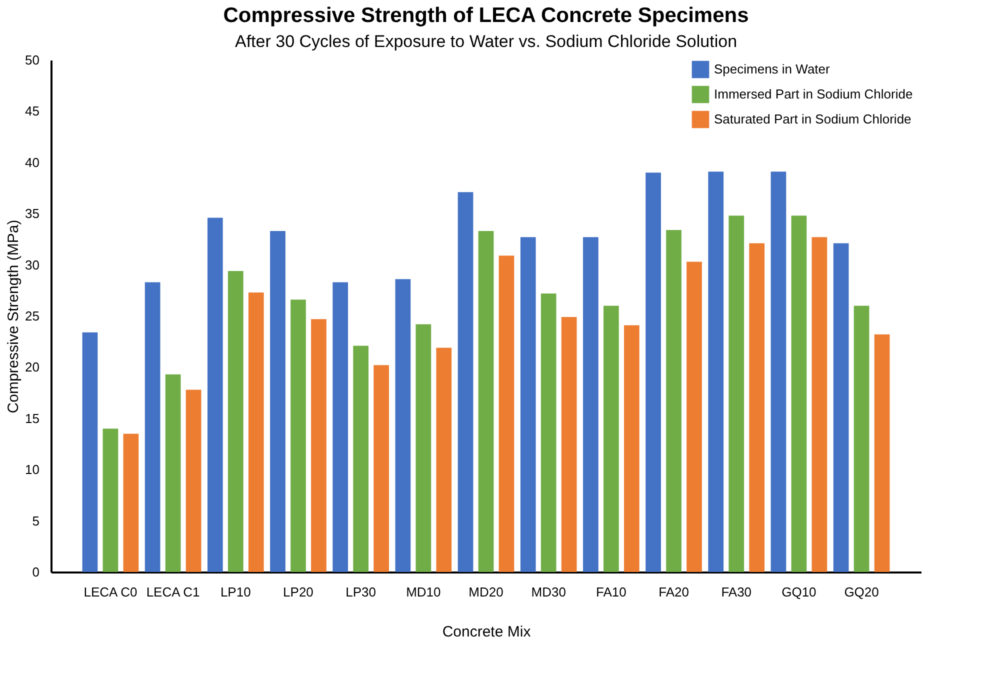 This screenshot has height=674, width=991. I want to click on y-tick-label: 45, so click(32, 111).